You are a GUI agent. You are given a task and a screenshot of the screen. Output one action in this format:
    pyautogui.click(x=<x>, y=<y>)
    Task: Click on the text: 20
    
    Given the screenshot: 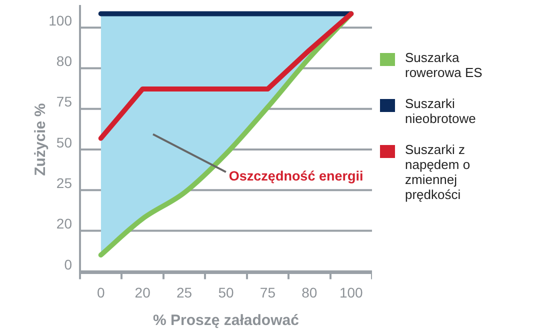 What is the action you would take?
    pyautogui.click(x=64, y=224)
    